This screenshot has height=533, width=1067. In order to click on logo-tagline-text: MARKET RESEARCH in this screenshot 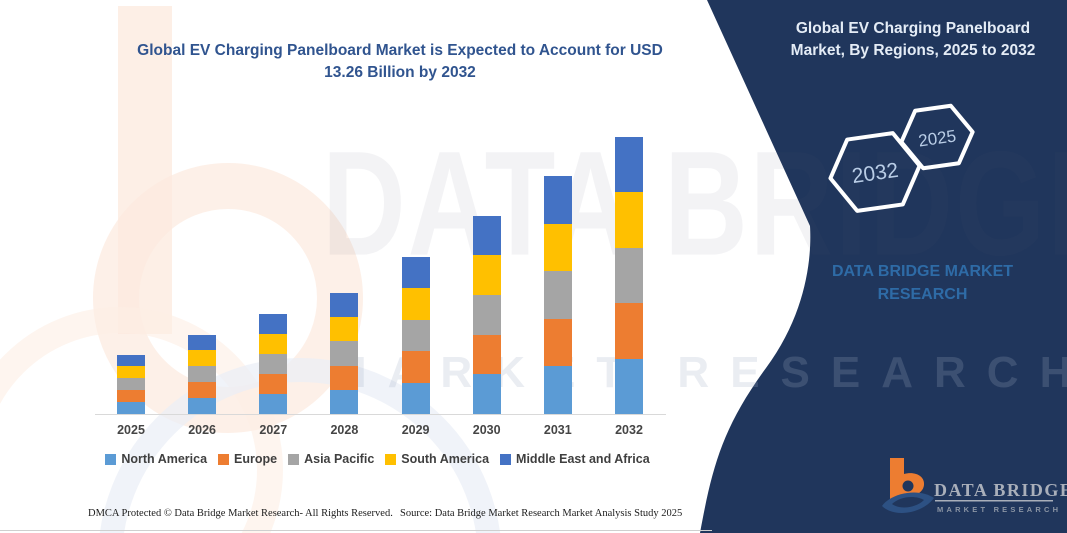, I will do `click(999, 509)`.